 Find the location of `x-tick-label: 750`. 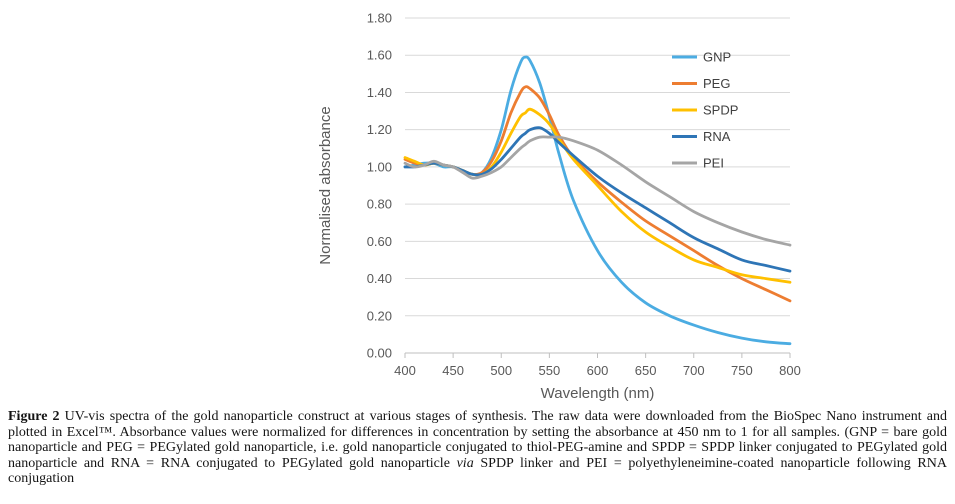

x-tick-label: 750 is located at coordinates (742, 370).